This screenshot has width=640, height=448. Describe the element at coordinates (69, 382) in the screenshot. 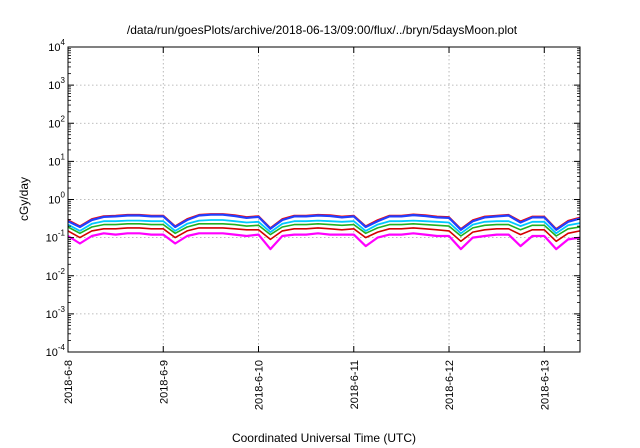

I see `x-tick-label: 2018-6-8` at that location.